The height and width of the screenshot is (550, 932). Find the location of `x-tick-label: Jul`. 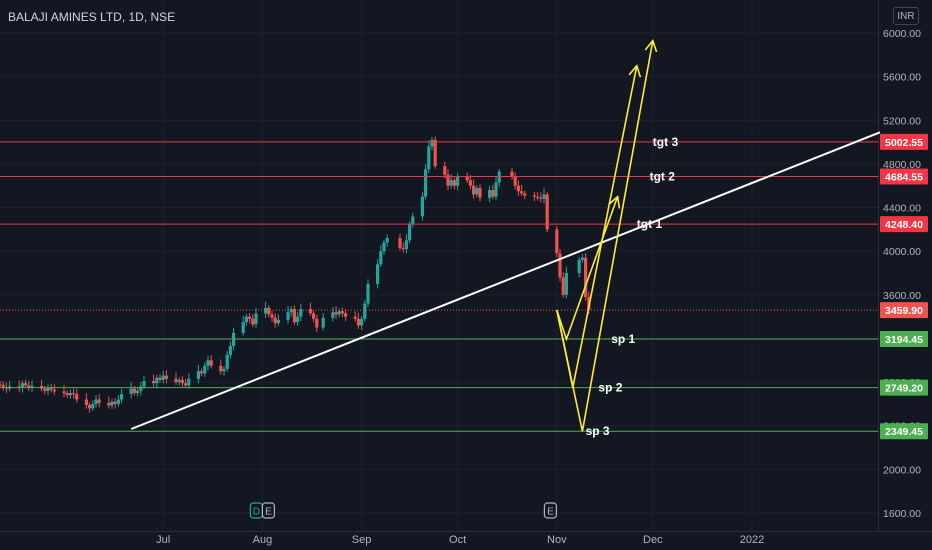

x-tick-label: Jul is located at coordinates (163, 540).